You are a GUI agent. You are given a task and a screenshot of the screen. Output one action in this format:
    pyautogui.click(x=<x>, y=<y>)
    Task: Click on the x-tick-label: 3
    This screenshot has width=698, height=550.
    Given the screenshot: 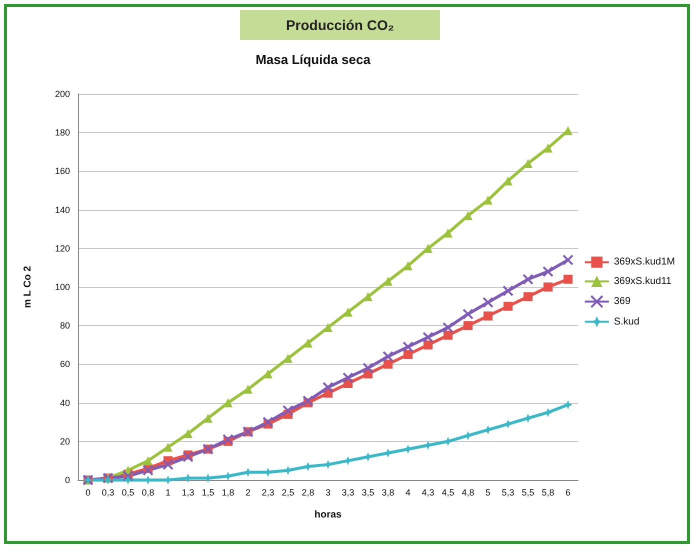 What is the action you would take?
    pyautogui.click(x=328, y=493)
    